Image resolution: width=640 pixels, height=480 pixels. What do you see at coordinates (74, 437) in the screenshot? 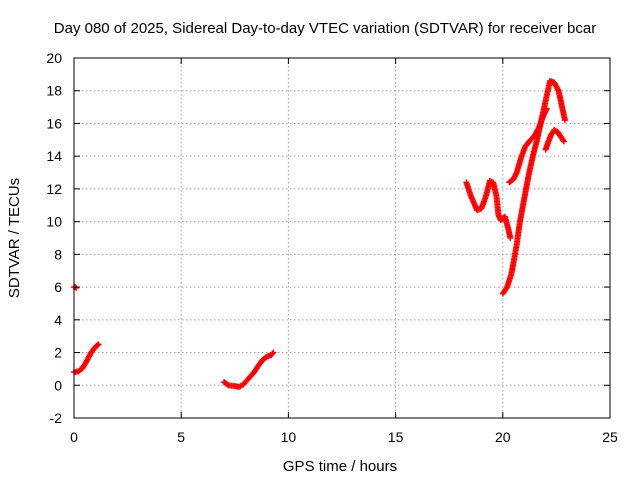
I see `x-tick-label: 0` at bounding box center [74, 437].